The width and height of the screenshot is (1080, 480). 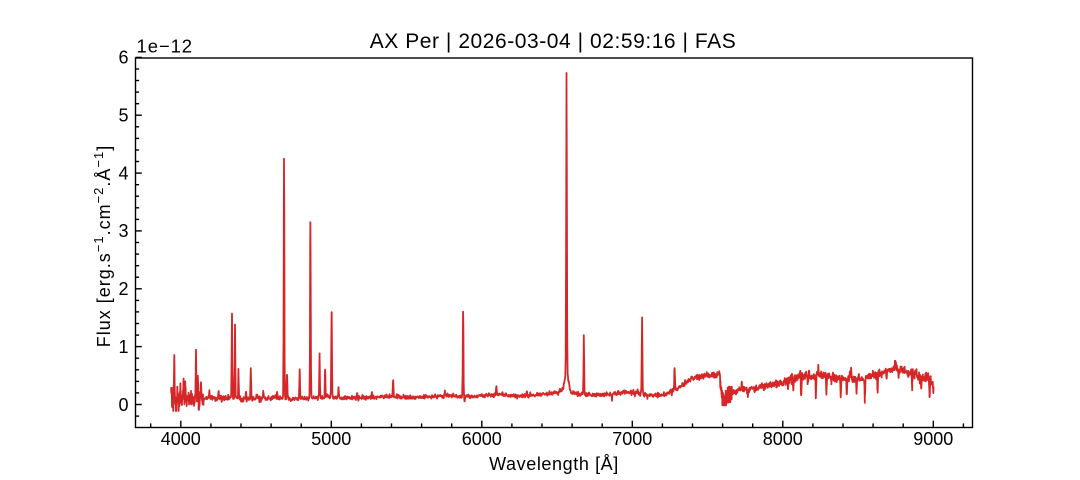 What do you see at coordinates (554, 464) in the screenshot?
I see `svg-text: Wavelength [Å]` at bounding box center [554, 464].